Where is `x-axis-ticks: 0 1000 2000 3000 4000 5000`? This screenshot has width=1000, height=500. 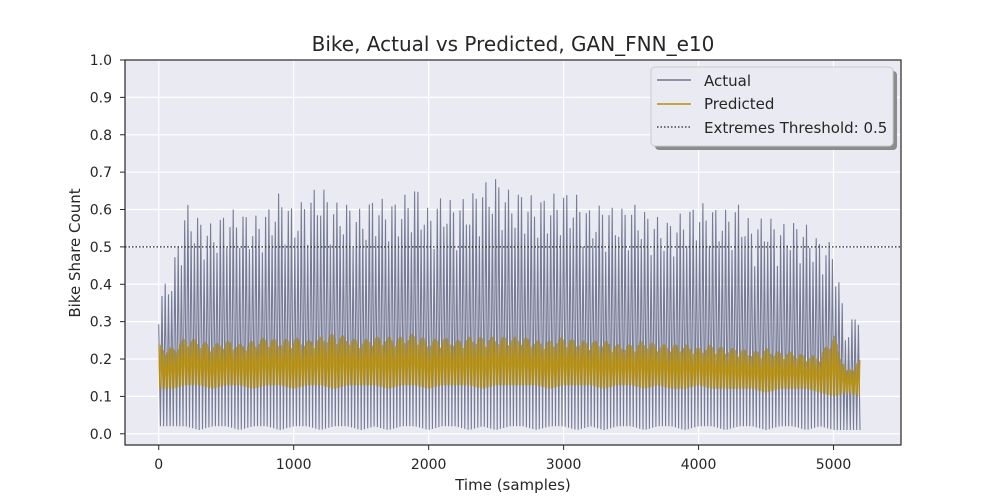
x-axis-ticks: 0 1000 2000 3000 4000 5000 is located at coordinates (502, 459).